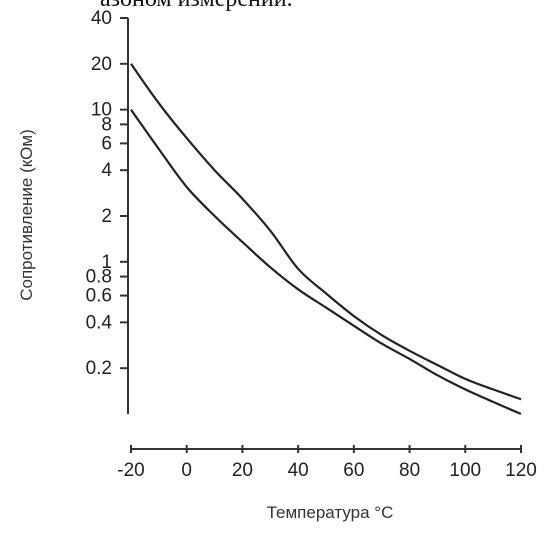 The height and width of the screenshot is (554, 547). What do you see at coordinates (106, 143) in the screenshot?
I see `y-tick-label: 6` at bounding box center [106, 143].